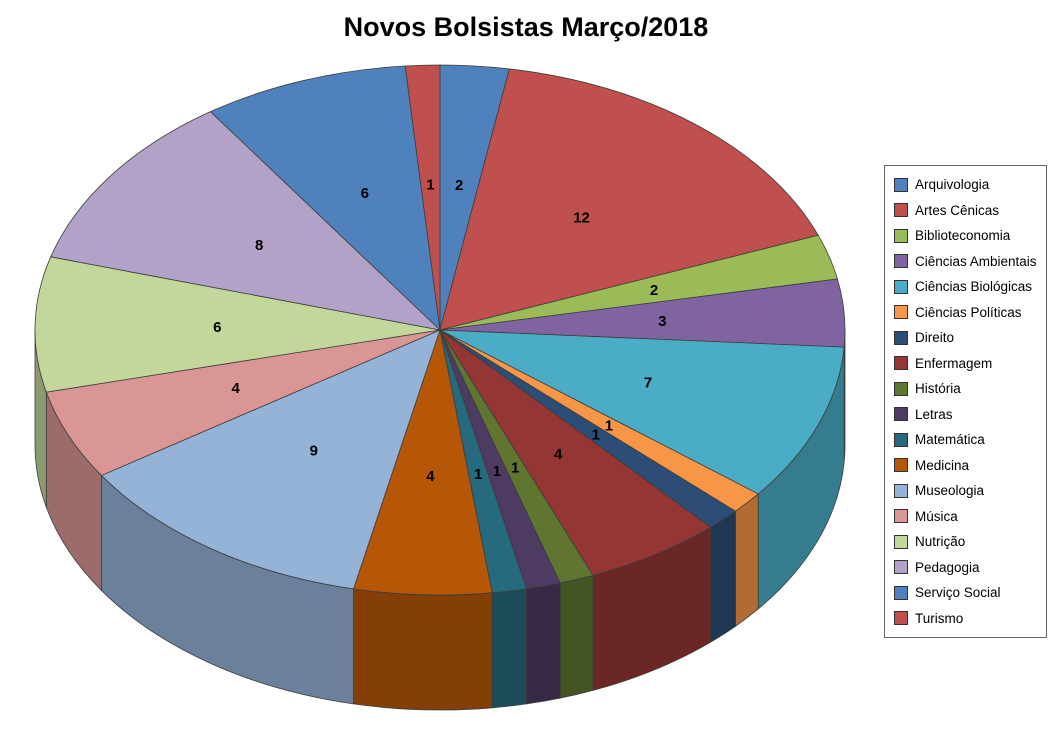  I want to click on legend-item: Matemática, so click(965, 440).